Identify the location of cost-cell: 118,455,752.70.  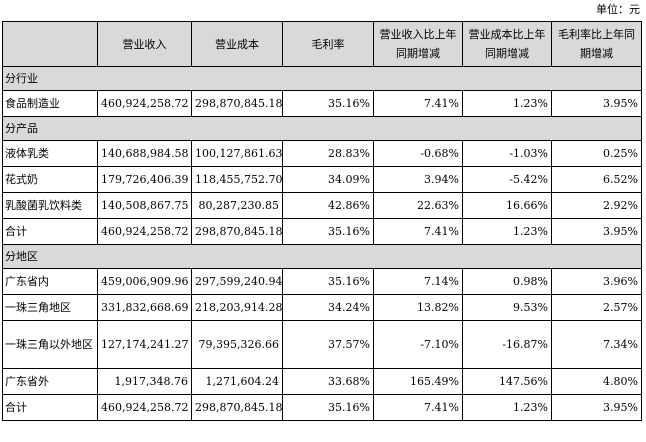
(237, 179).